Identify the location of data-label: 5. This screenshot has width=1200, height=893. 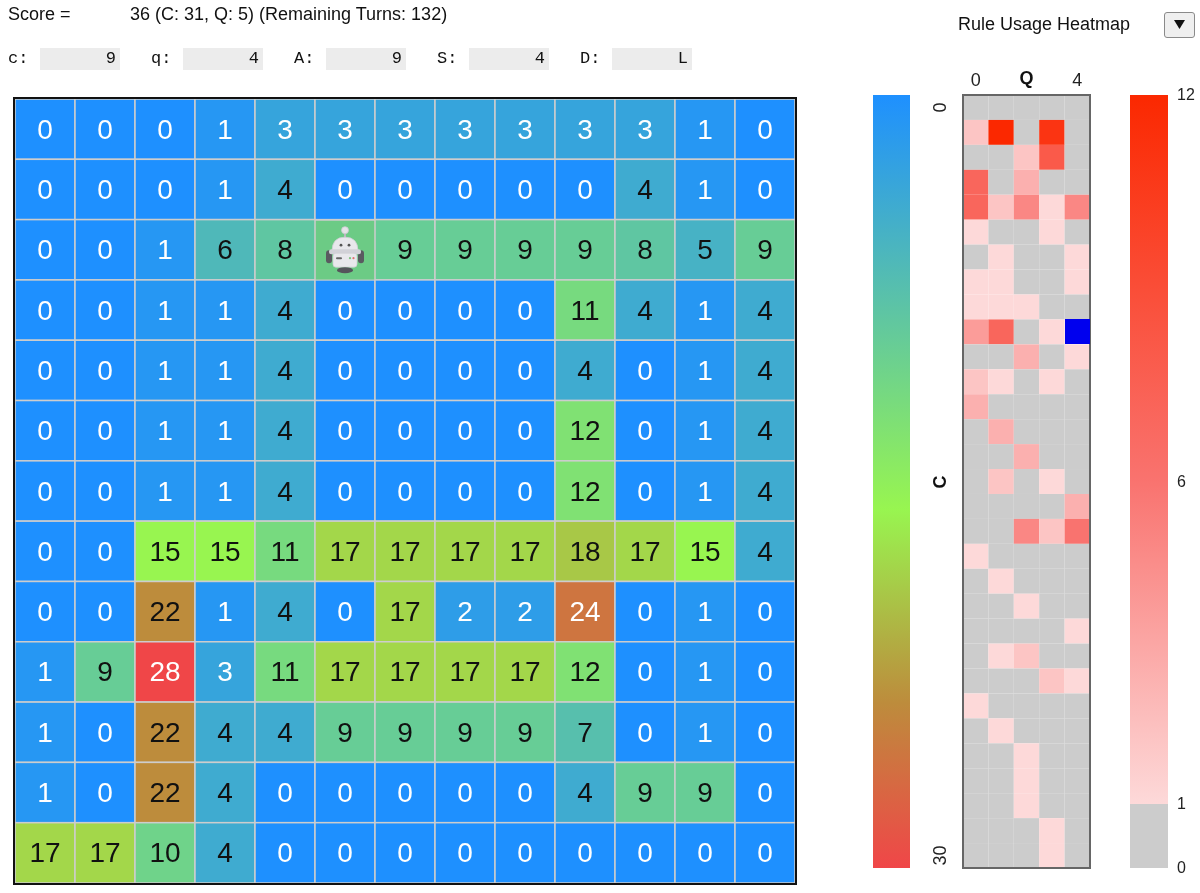
(705, 250).